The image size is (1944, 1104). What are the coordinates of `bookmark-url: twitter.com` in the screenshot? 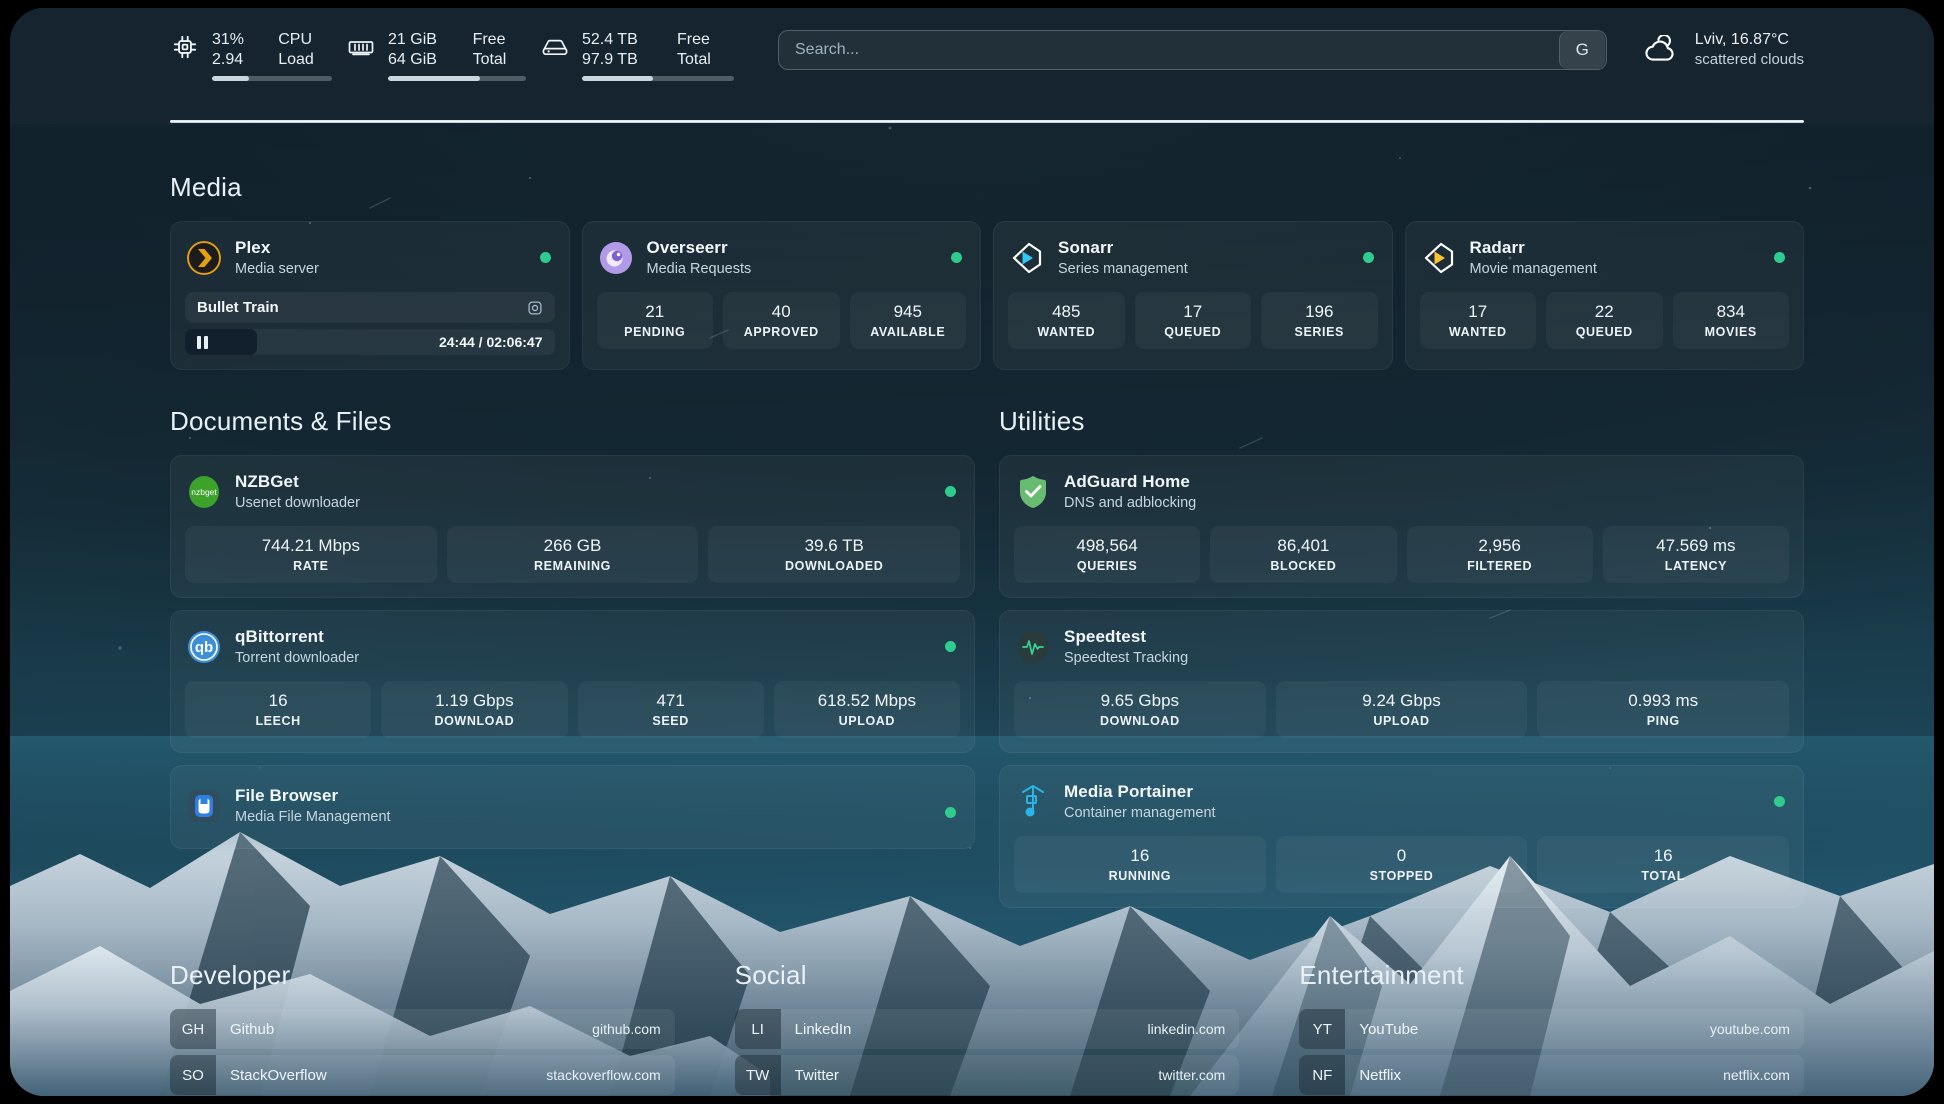 It's located at (1192, 1075).